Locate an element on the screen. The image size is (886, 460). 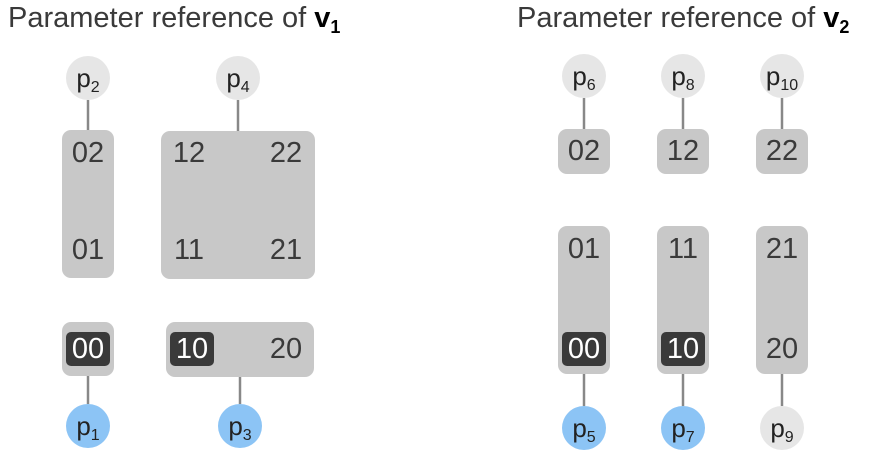
title-v2-prefix: Parameter reference of is located at coordinates (670, 18).